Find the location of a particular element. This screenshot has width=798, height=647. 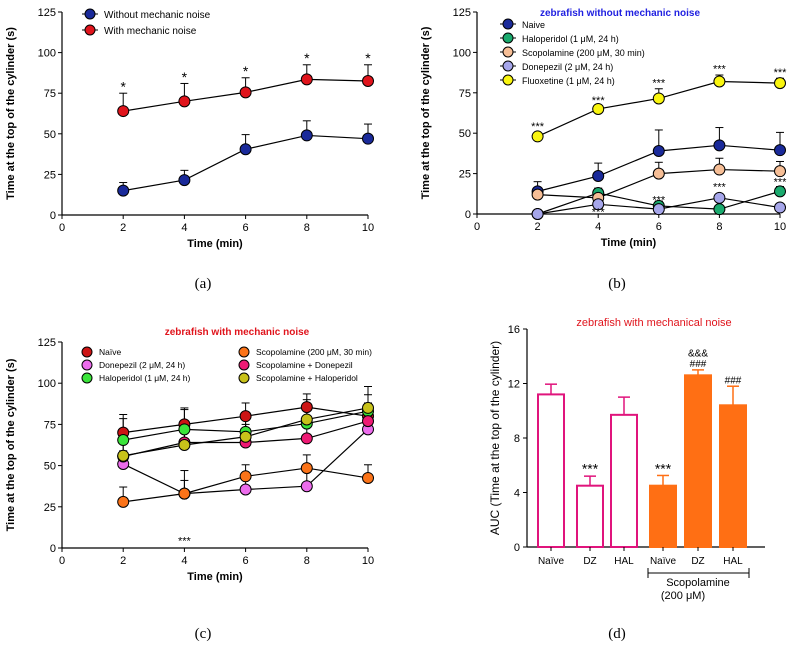

y-tick-label: 4 is located at coordinates (517, 494).